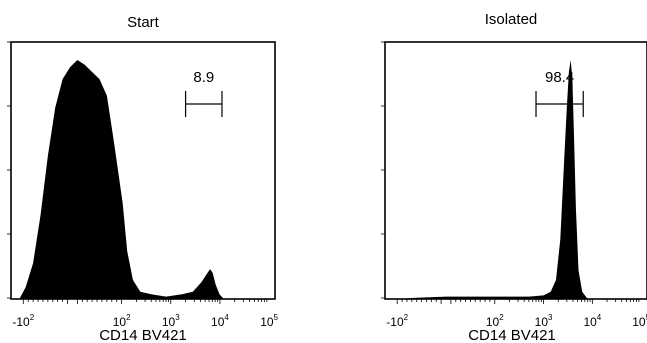  I want to click on start-panel-title: Start, so click(143, 22).